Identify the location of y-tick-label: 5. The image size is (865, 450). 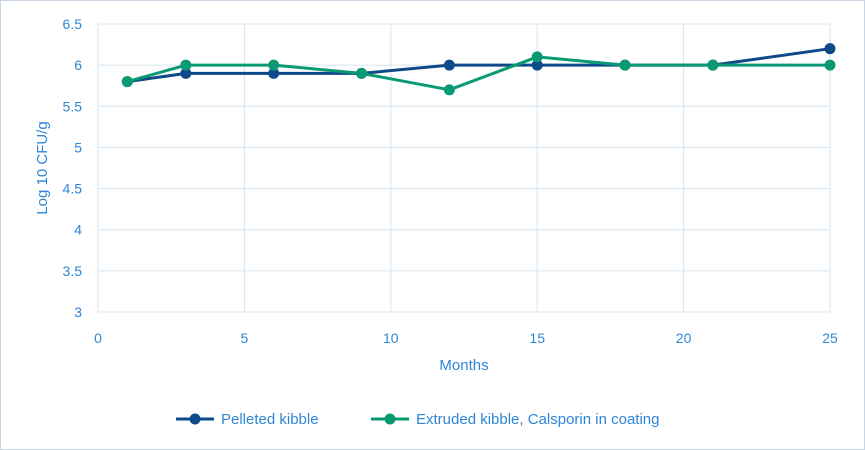
(78, 147).